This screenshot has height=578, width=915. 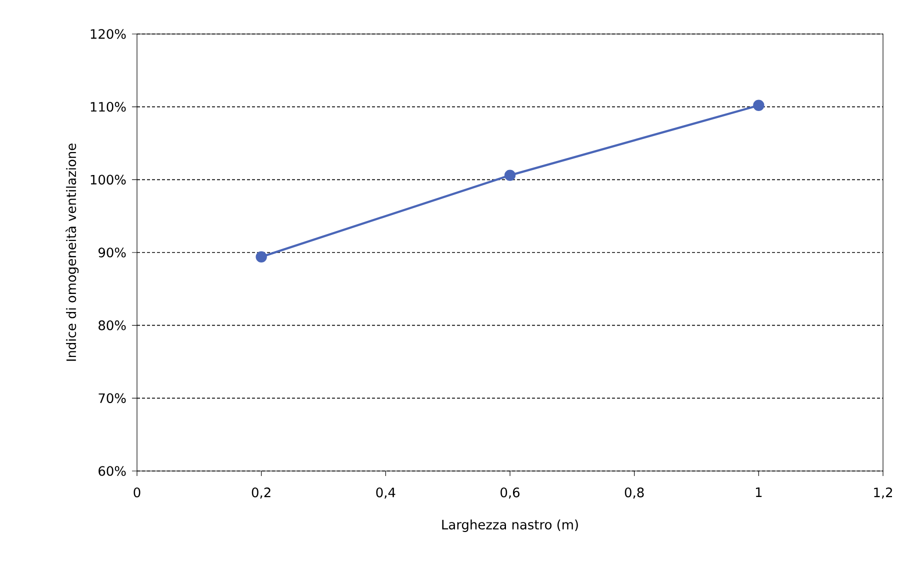 What do you see at coordinates (883, 493) in the screenshot?
I see `x-tick-label: 1,2` at bounding box center [883, 493].